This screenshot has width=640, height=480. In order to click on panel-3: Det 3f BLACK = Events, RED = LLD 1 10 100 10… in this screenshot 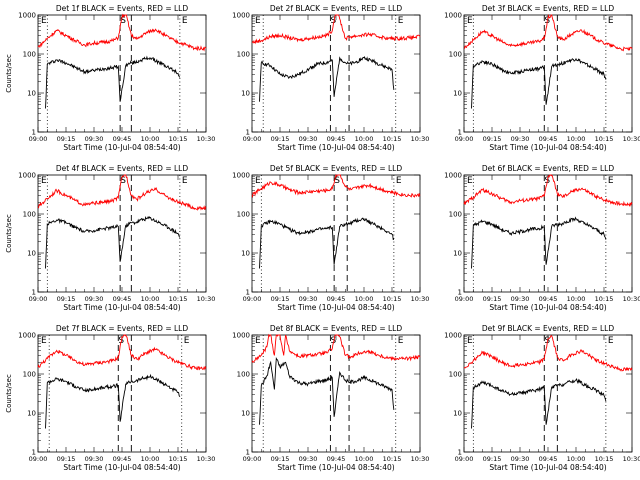, I will do `click(542, 78)`.